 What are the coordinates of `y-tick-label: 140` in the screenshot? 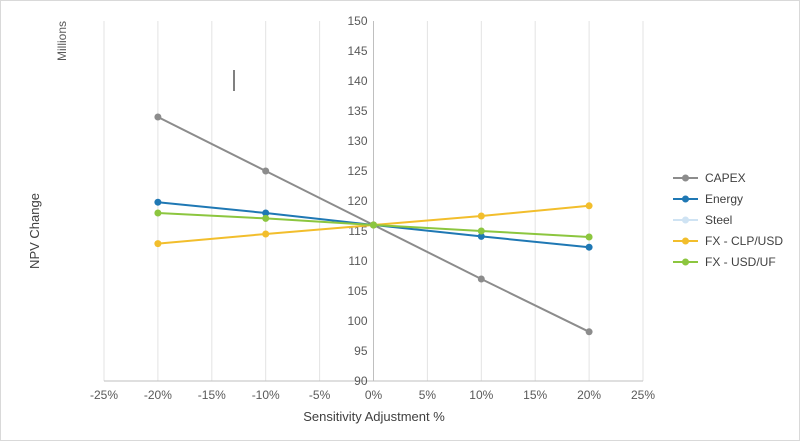 It's located at (357, 81).